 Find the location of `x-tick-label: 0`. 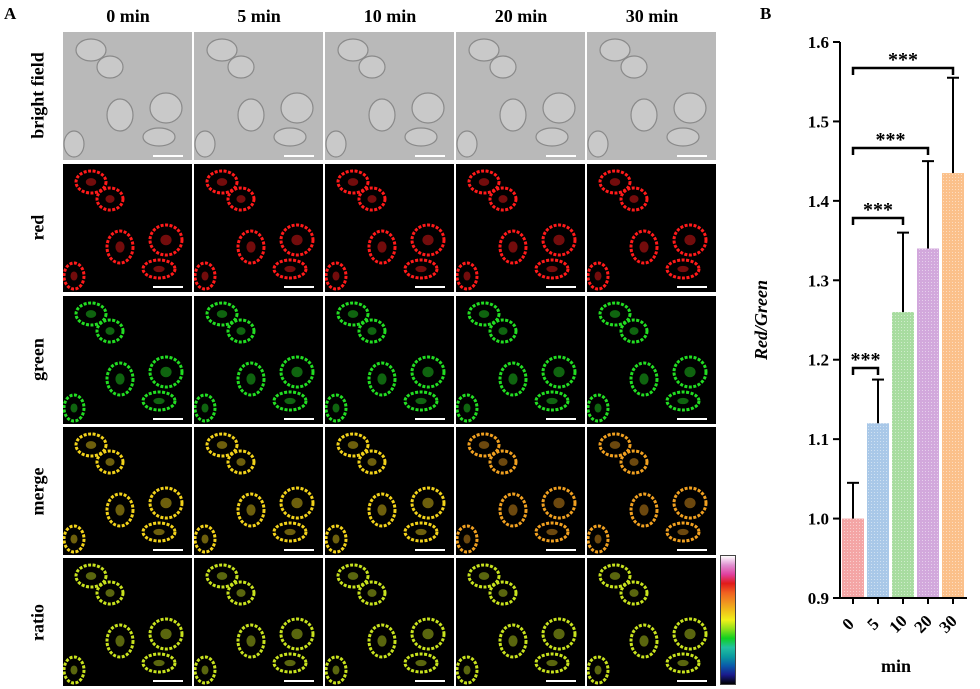

x-tick-label: 0 is located at coordinates (847, 623).